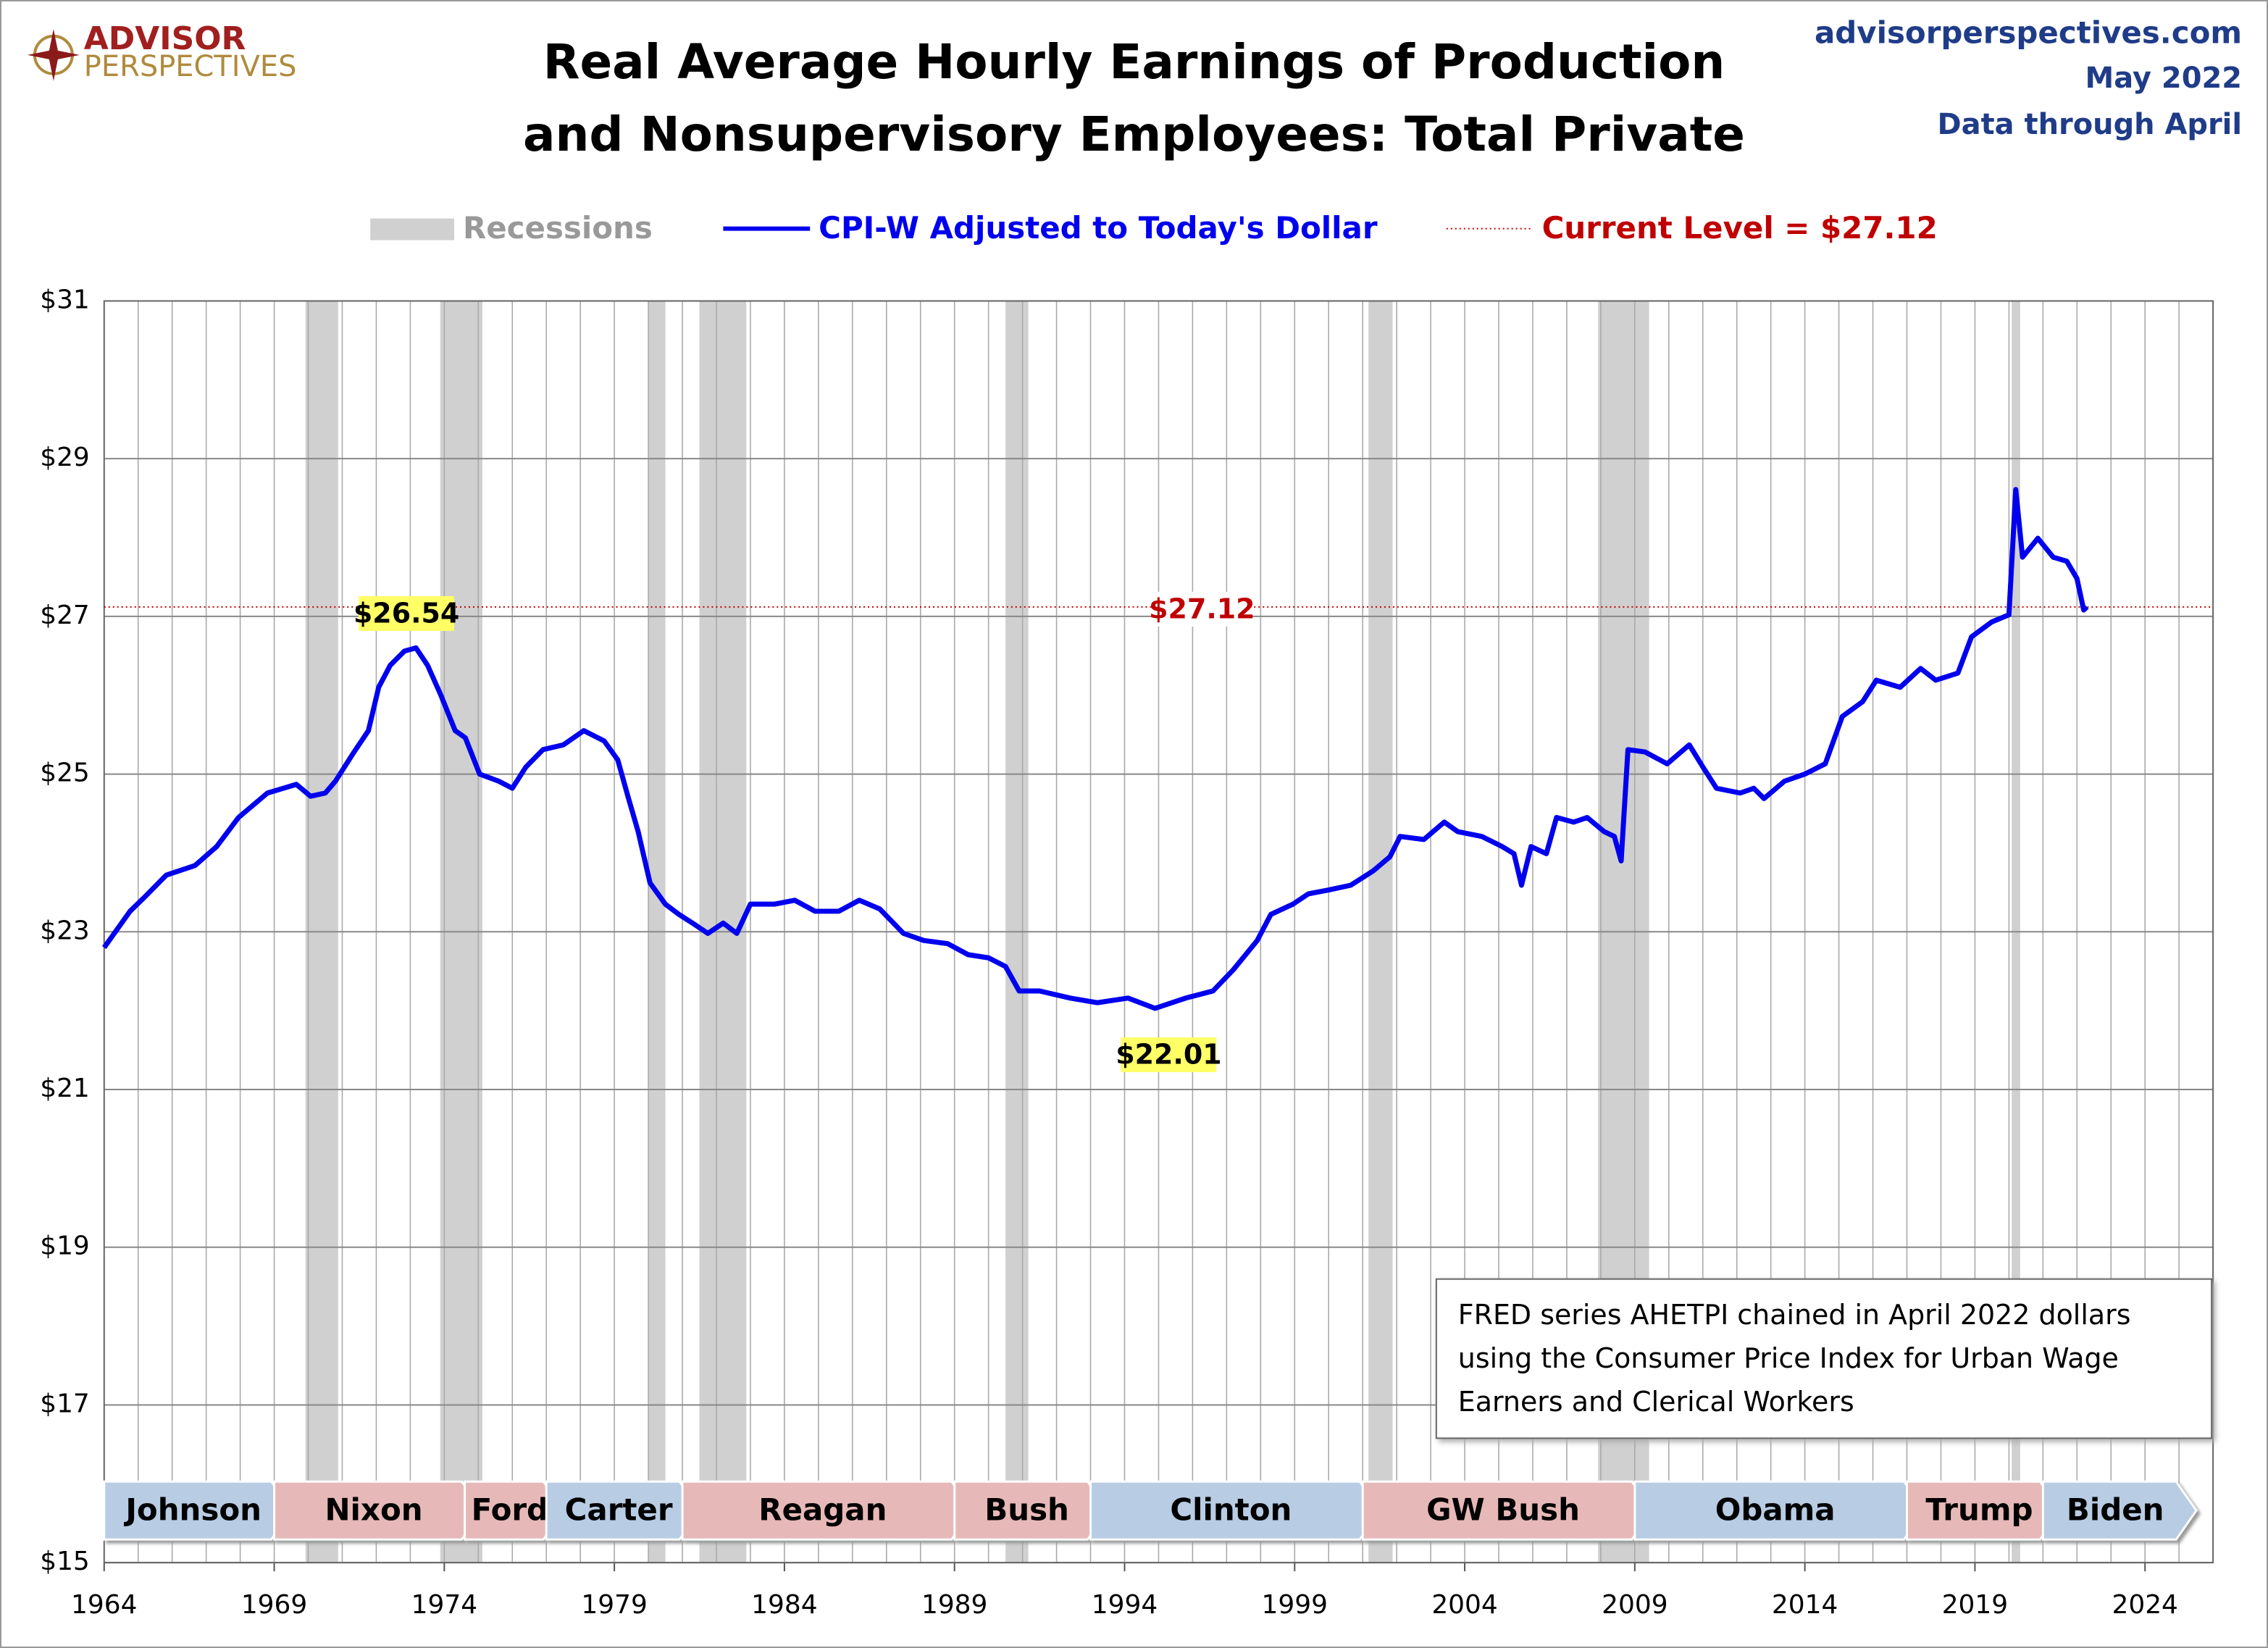 This screenshot has width=2268, height=1648. I want to click on site: advisorperspectives.com, so click(2029, 32).